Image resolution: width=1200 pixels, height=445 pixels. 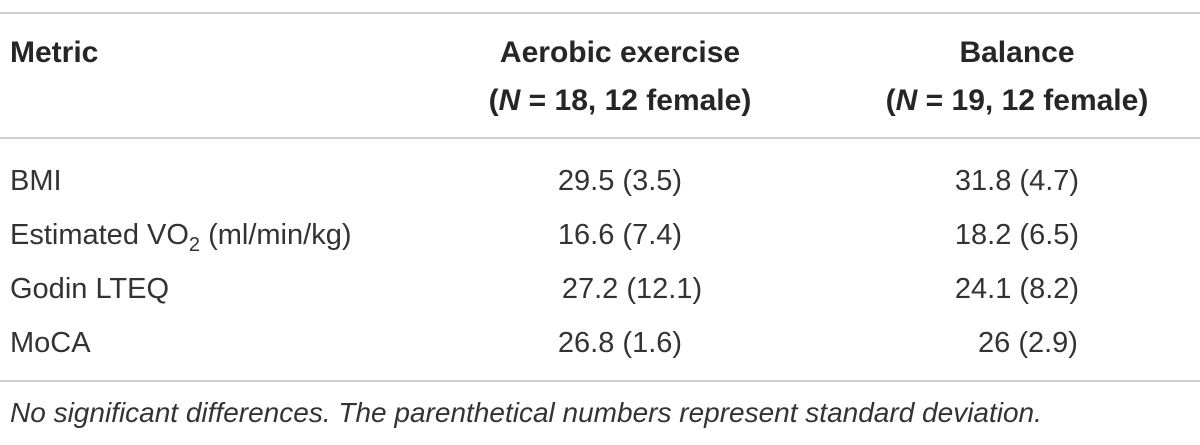 What do you see at coordinates (1017, 181) in the screenshot?
I see `row-balance-value: 31.8 (4.7)` at bounding box center [1017, 181].